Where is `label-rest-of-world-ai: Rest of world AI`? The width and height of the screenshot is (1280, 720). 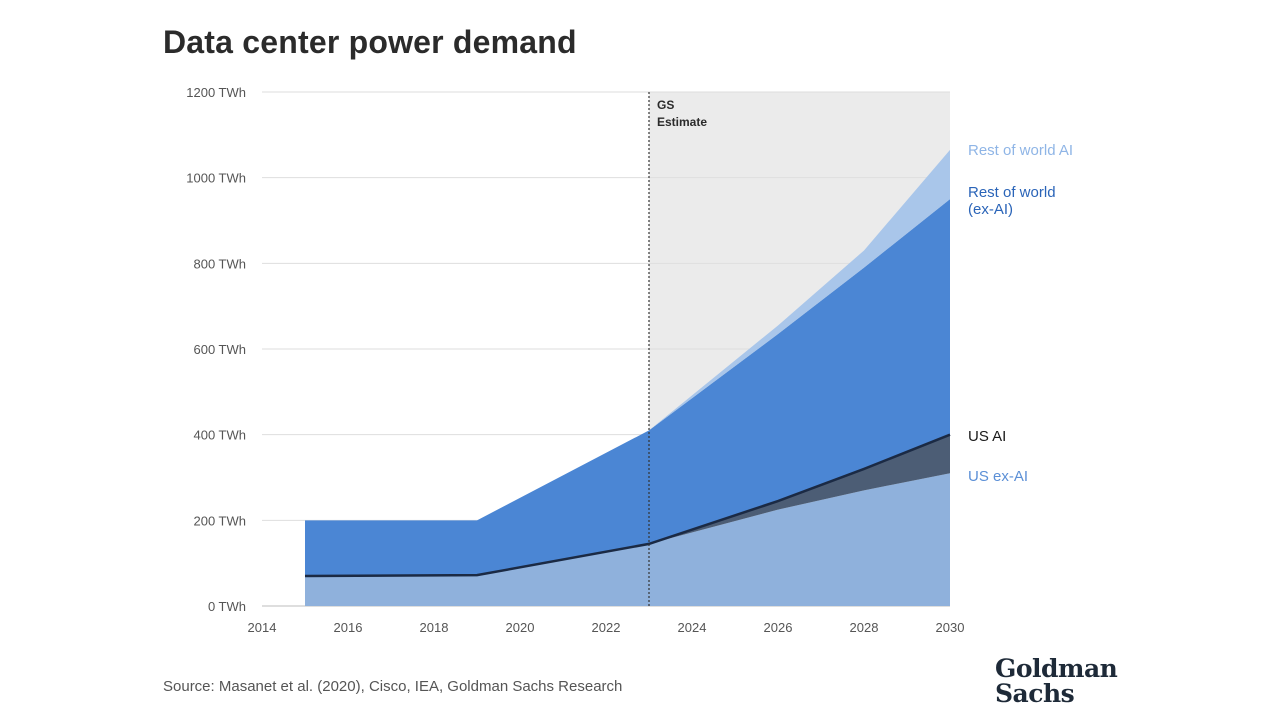 label-rest-of-world-ai: Rest of world AI is located at coordinates (1020, 150).